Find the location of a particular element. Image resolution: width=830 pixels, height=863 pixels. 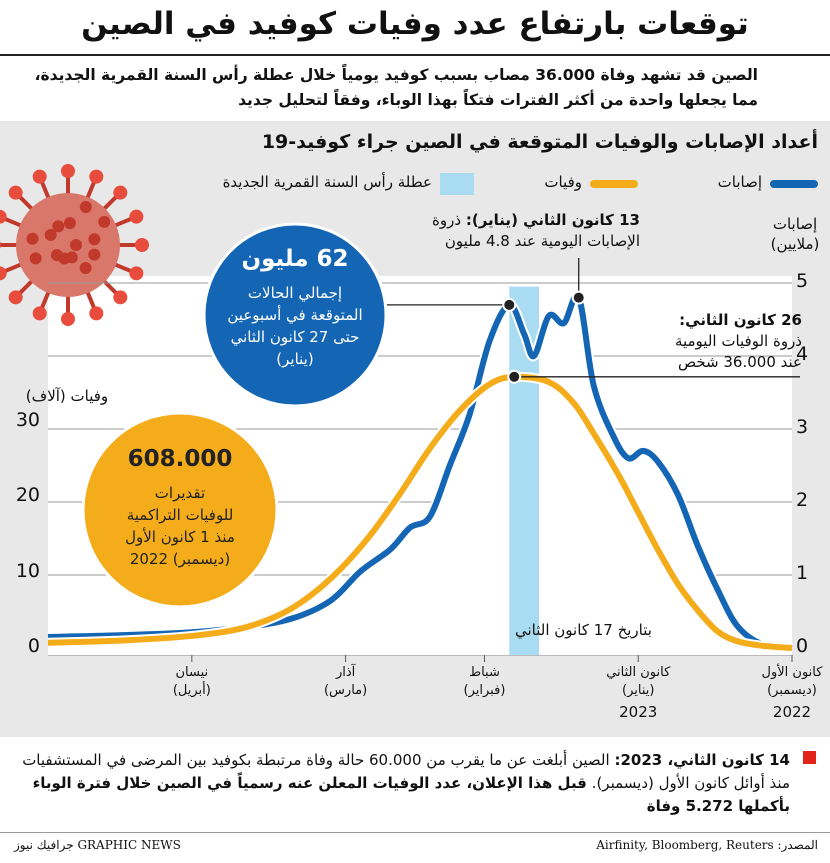

cases-bubble is located at coordinates (295, 315).